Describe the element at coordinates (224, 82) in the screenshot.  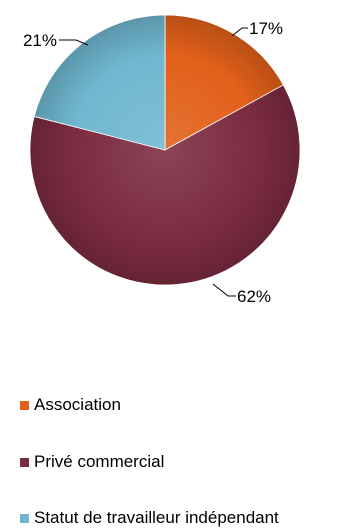
I see `pie-slice-association` at that location.